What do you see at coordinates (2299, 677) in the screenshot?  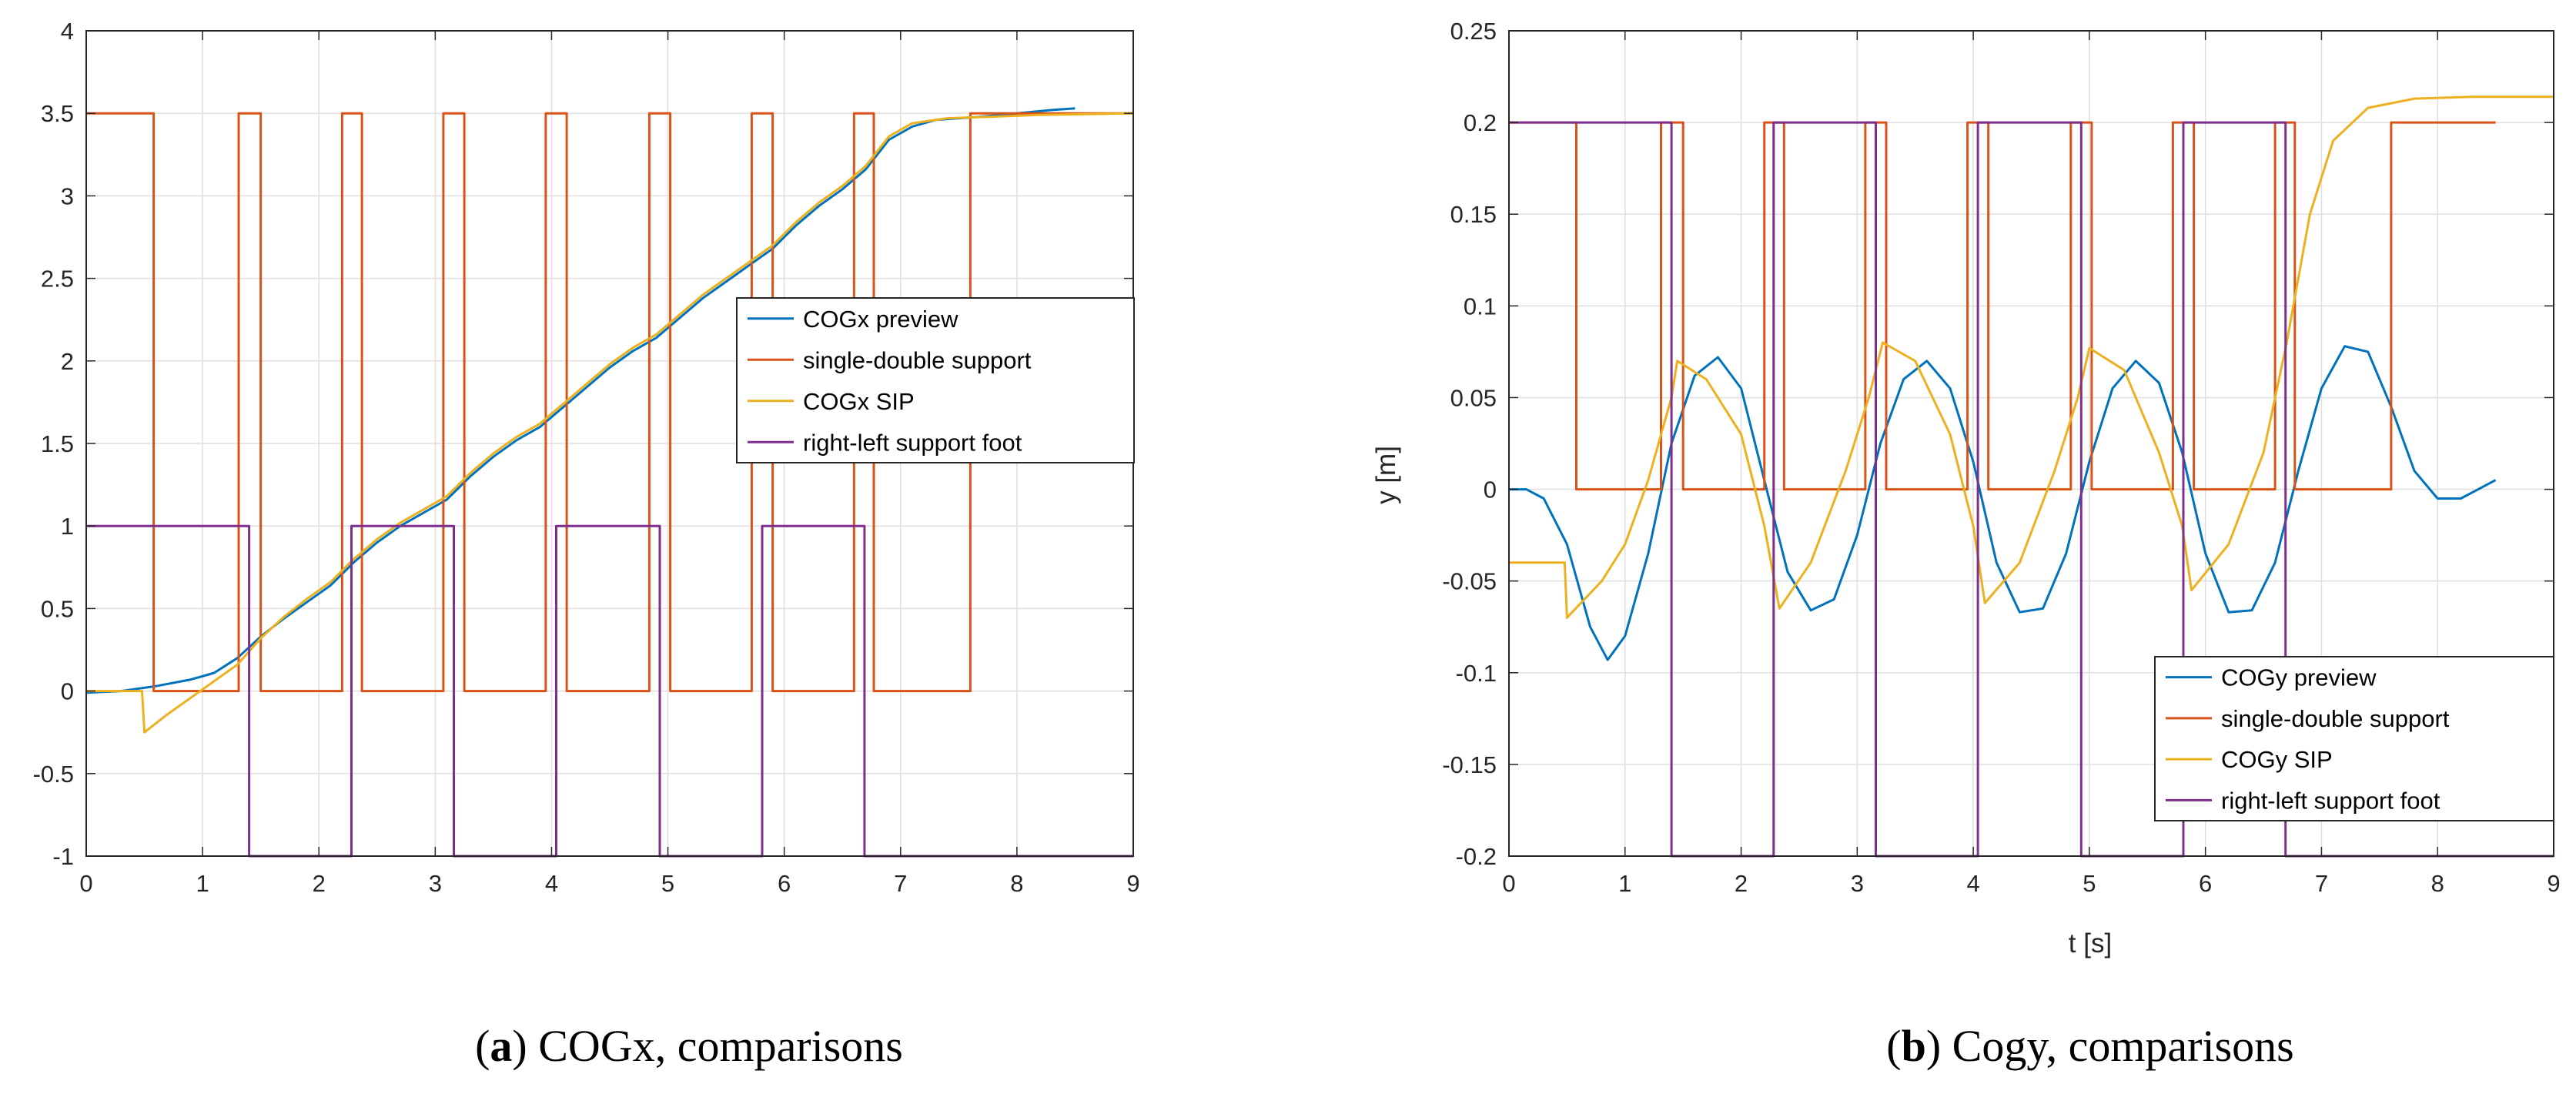 I see `legend-label: COGy preview` at bounding box center [2299, 677].